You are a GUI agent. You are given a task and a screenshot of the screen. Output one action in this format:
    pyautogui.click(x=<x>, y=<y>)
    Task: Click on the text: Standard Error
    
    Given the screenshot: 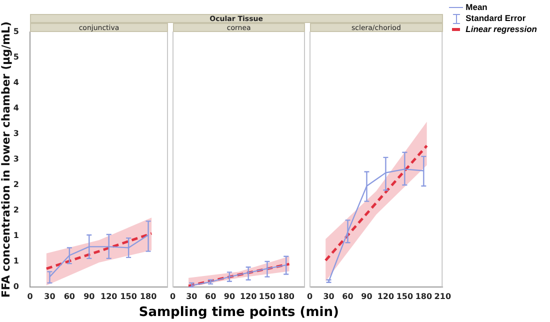 What is the action you would take?
    pyautogui.click(x=496, y=18)
    